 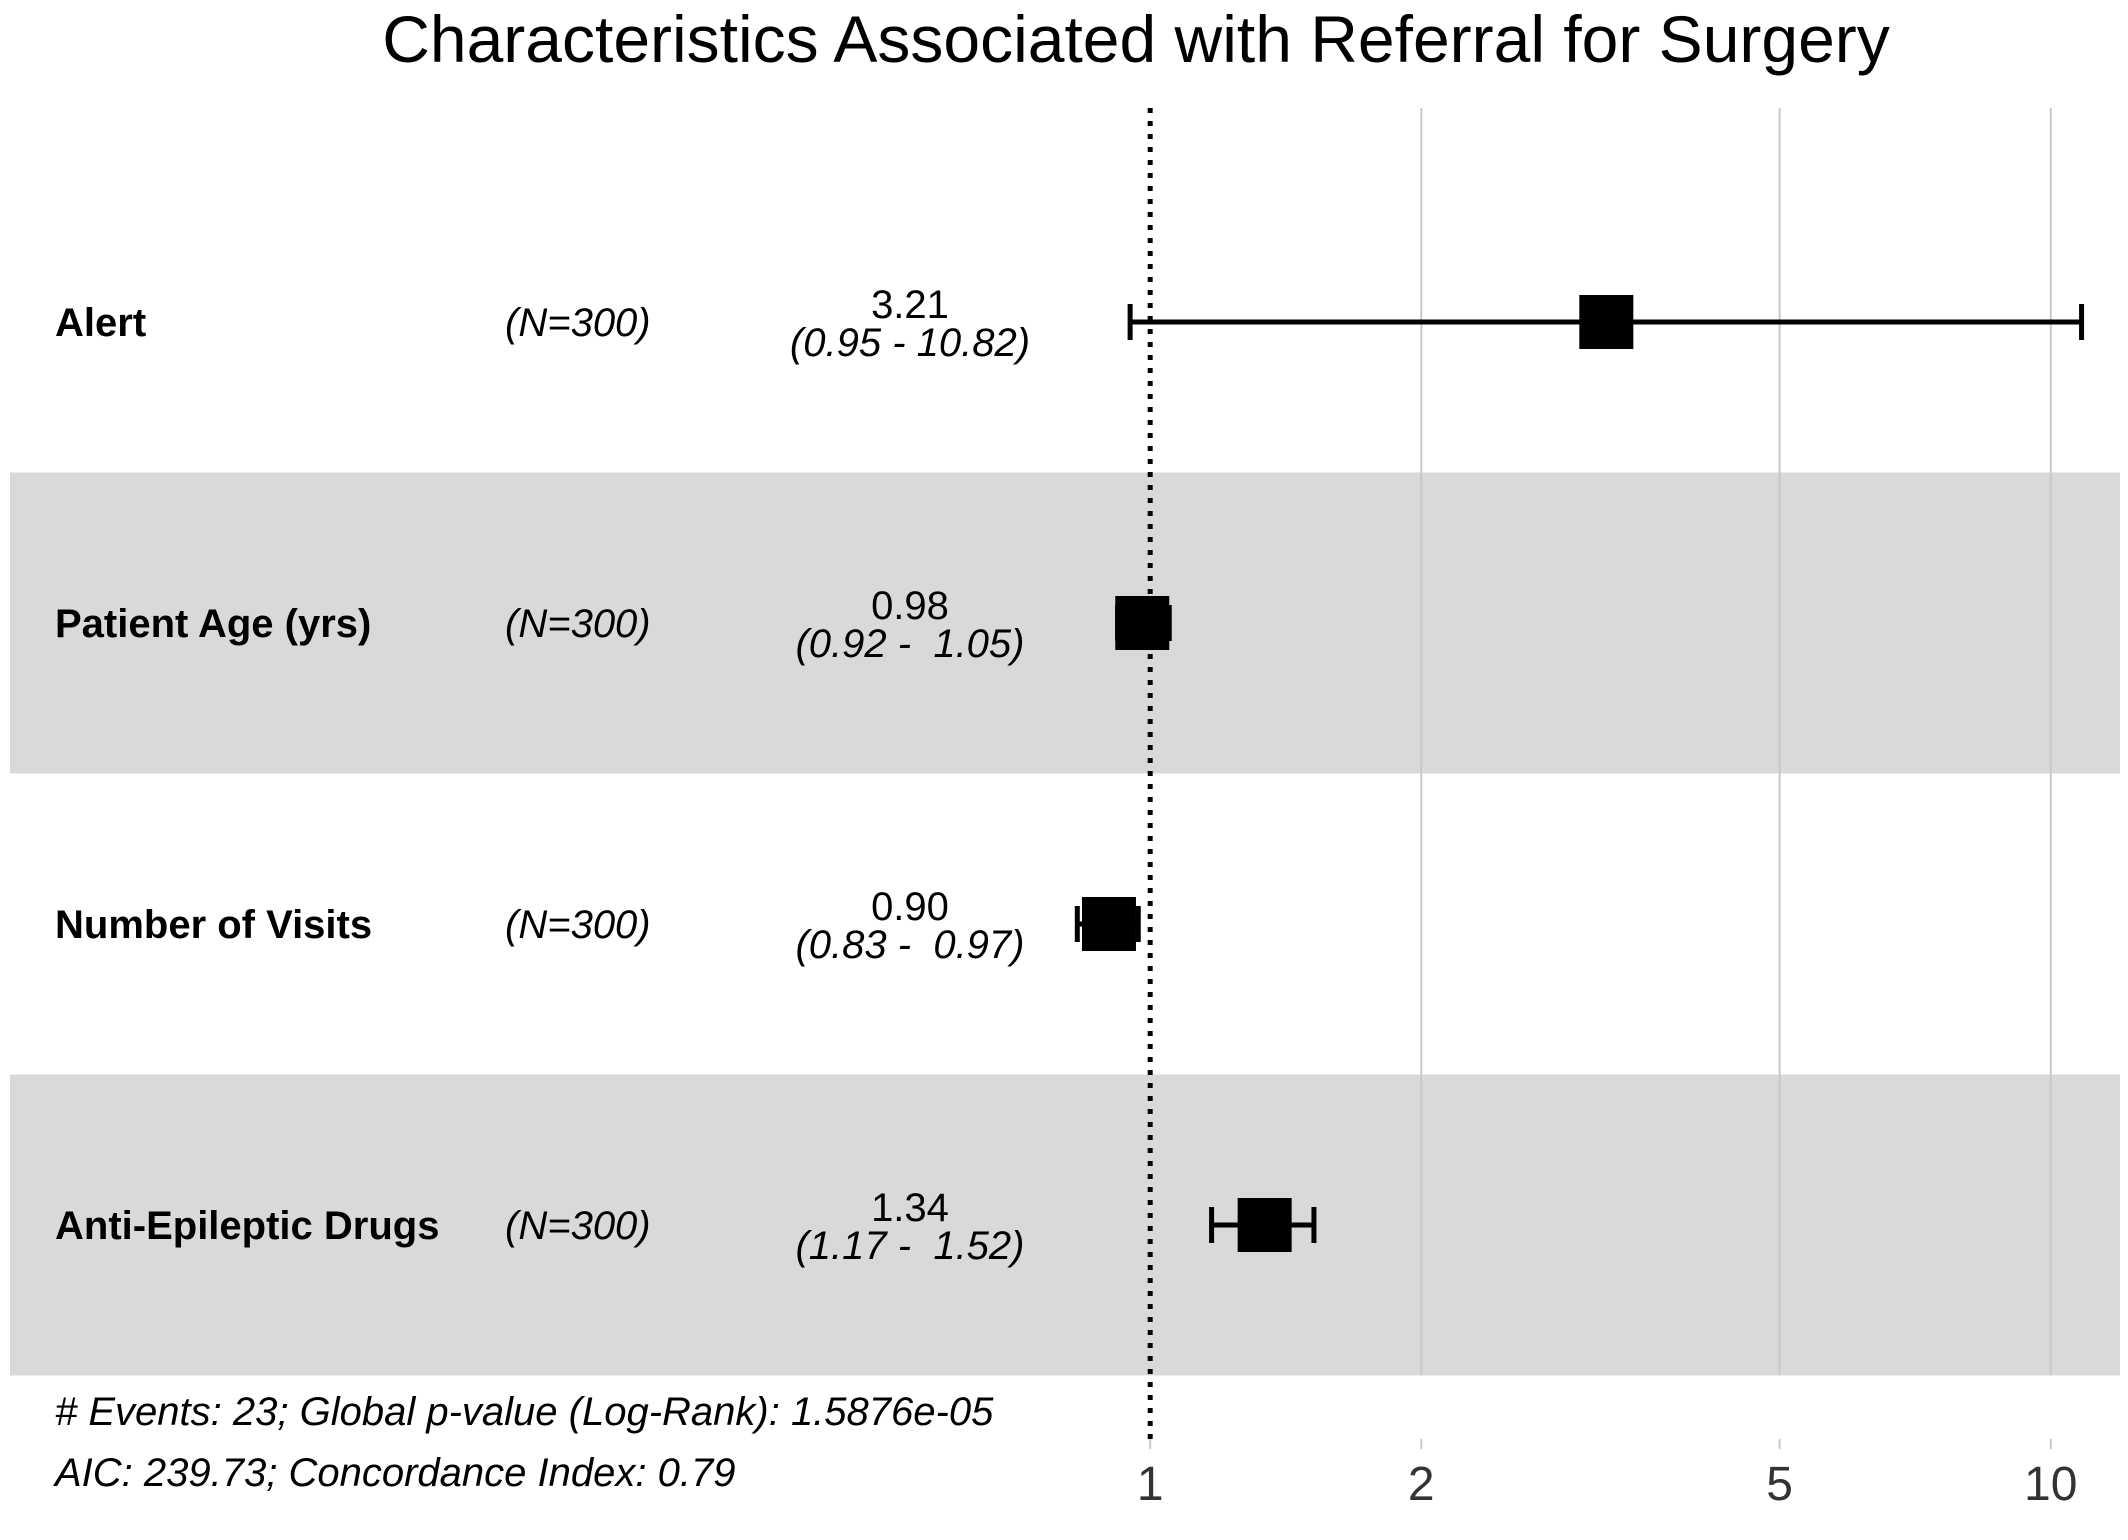 I want to click on forest-row: Alert (N=300) 3.21(0.95 - 10.82), so click(x=1070, y=324).